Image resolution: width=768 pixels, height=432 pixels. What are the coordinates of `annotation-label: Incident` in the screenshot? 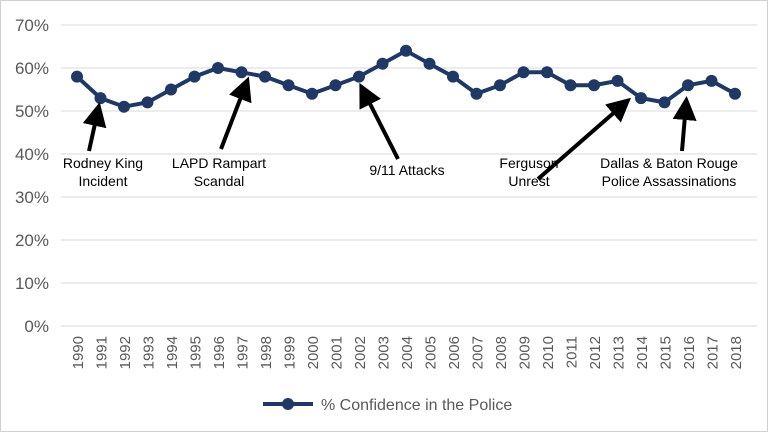 It's located at (102, 181).